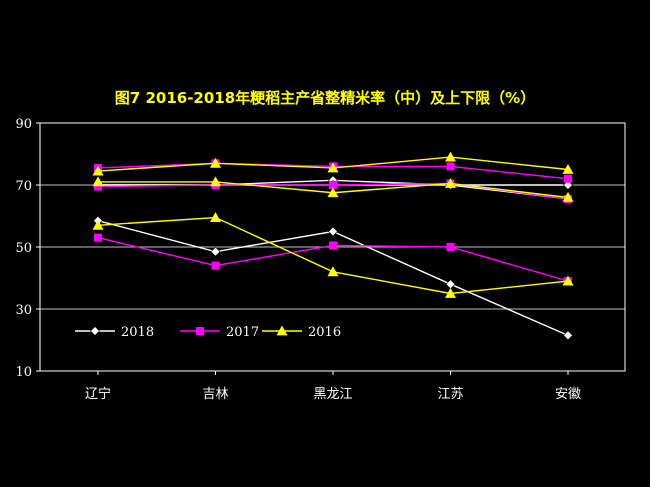  What do you see at coordinates (215, 394) in the screenshot?
I see `x-tick-label: 吉林` at bounding box center [215, 394].